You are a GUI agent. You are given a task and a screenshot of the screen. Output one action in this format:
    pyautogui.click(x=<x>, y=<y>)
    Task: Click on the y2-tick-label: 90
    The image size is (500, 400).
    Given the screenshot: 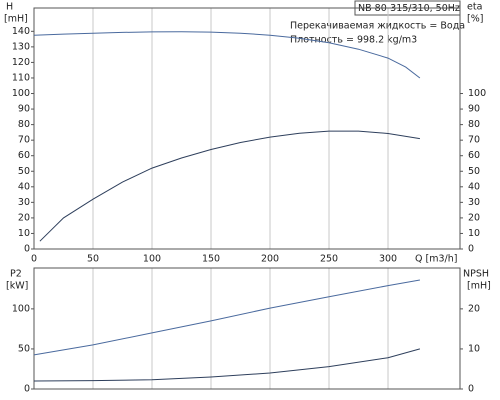 What is the action you would take?
    pyautogui.click(x=474, y=109)
    